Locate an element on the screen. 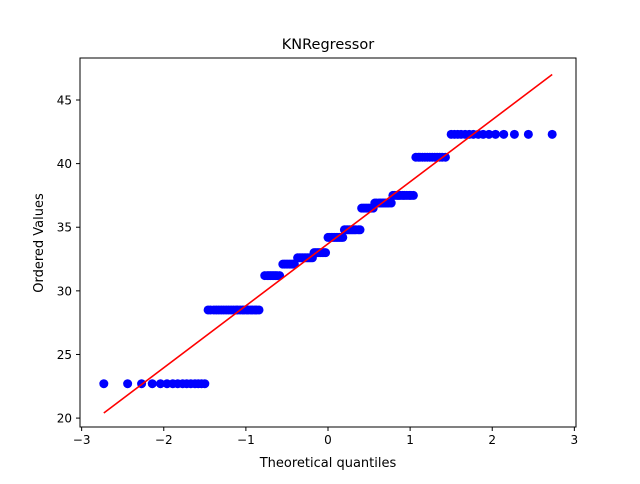 This screenshot has width=640, height=484. x-tick-label: 2 is located at coordinates (492, 440).